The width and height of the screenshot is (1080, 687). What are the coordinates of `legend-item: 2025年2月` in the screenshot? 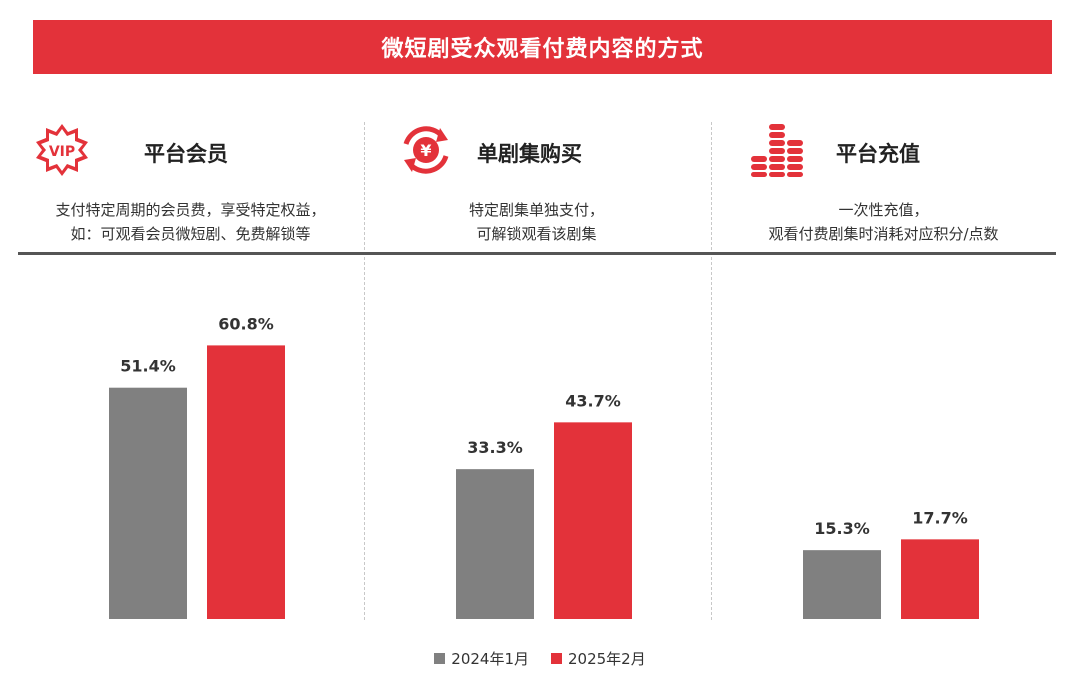 It's located at (598, 658).